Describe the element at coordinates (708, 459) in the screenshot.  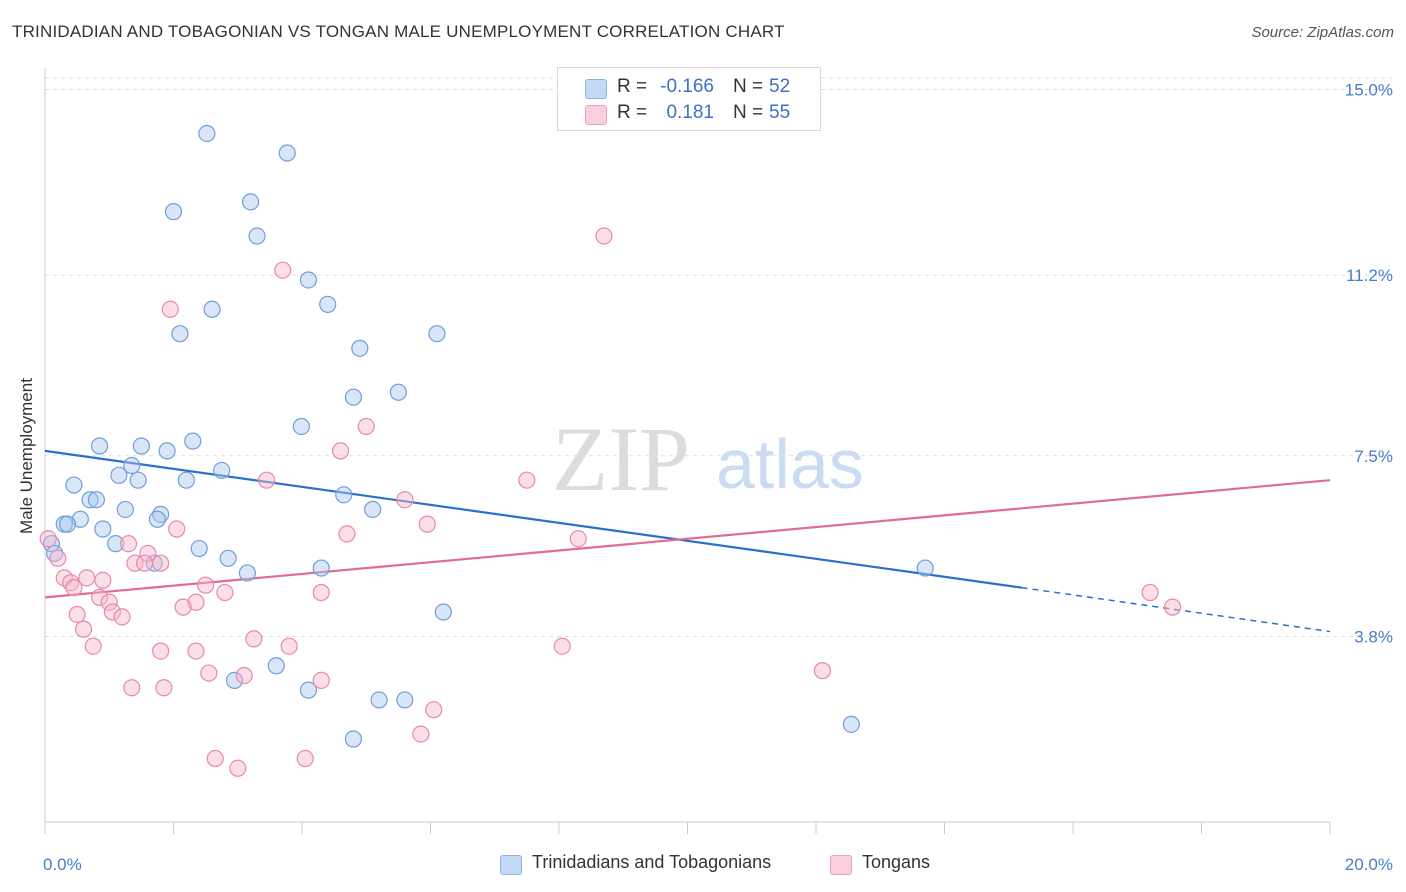
I see `zipatlas-watermark: ZIP atlas` at that location.